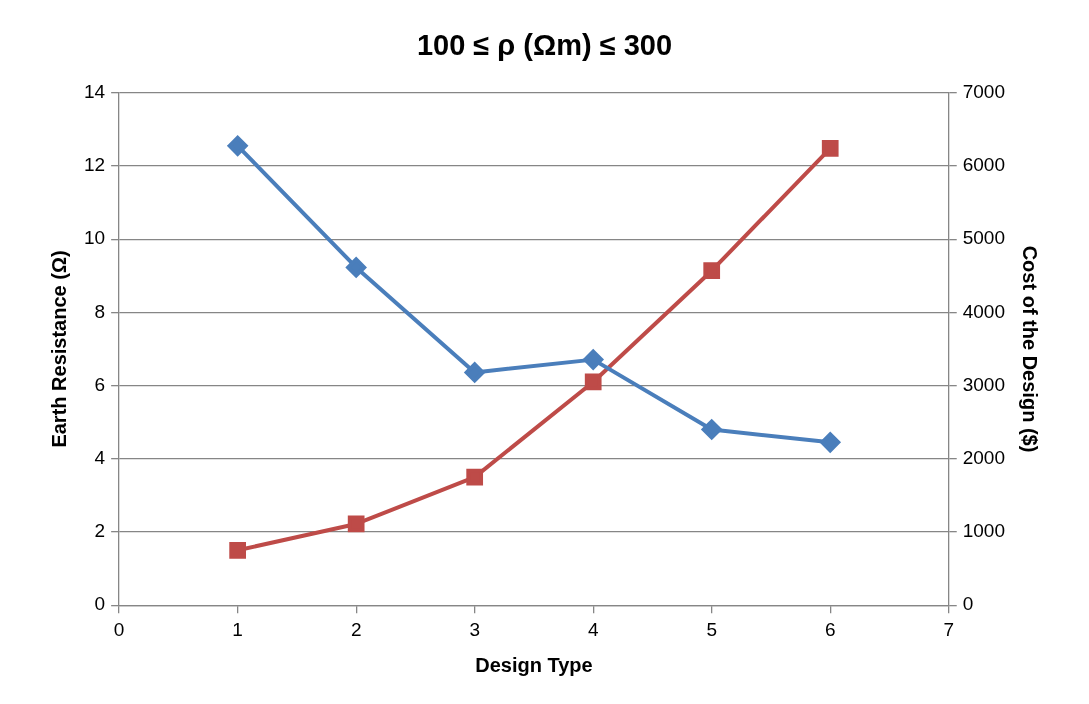 The width and height of the screenshot is (1089, 704). I want to click on y2-tick-label: 0, so click(968, 604).